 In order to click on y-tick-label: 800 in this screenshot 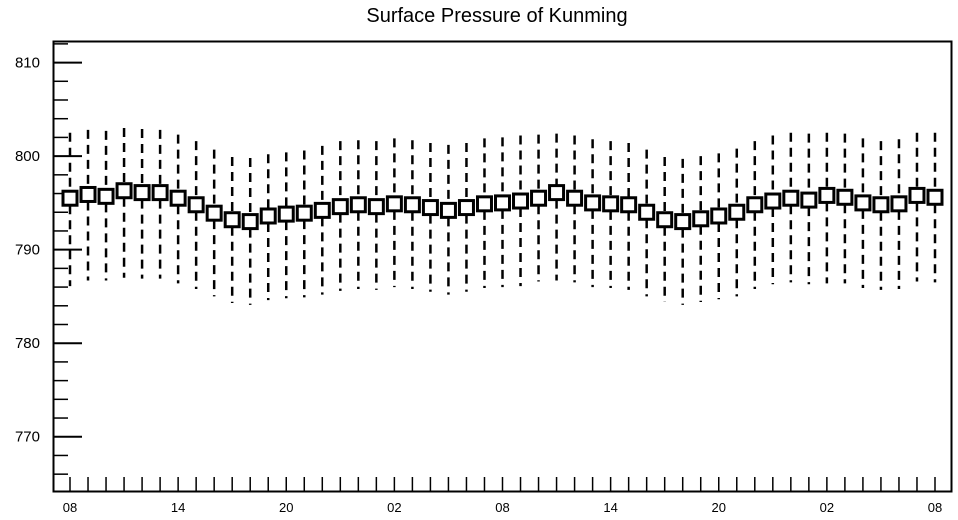, I will do `click(27, 156)`.